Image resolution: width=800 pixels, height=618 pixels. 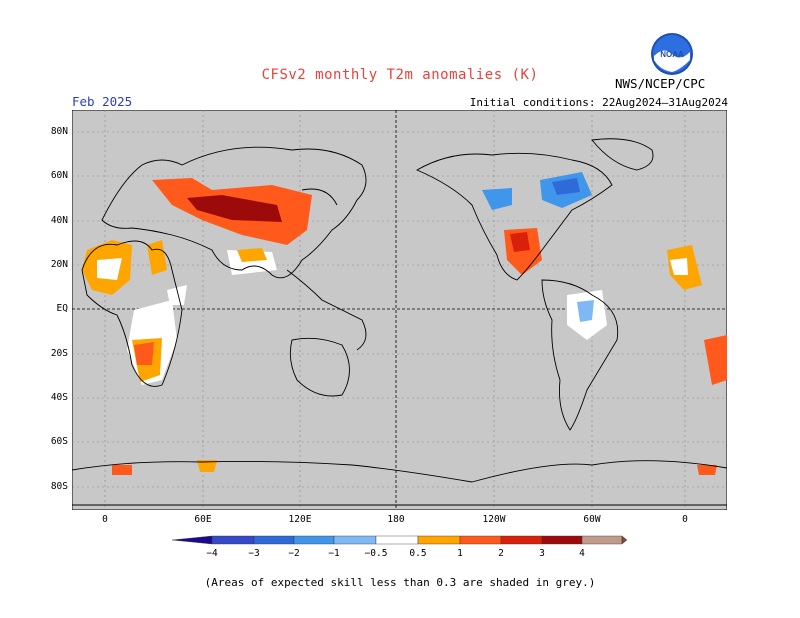 What do you see at coordinates (685, 519) in the screenshot?
I see `x-tick-6: 0` at bounding box center [685, 519].